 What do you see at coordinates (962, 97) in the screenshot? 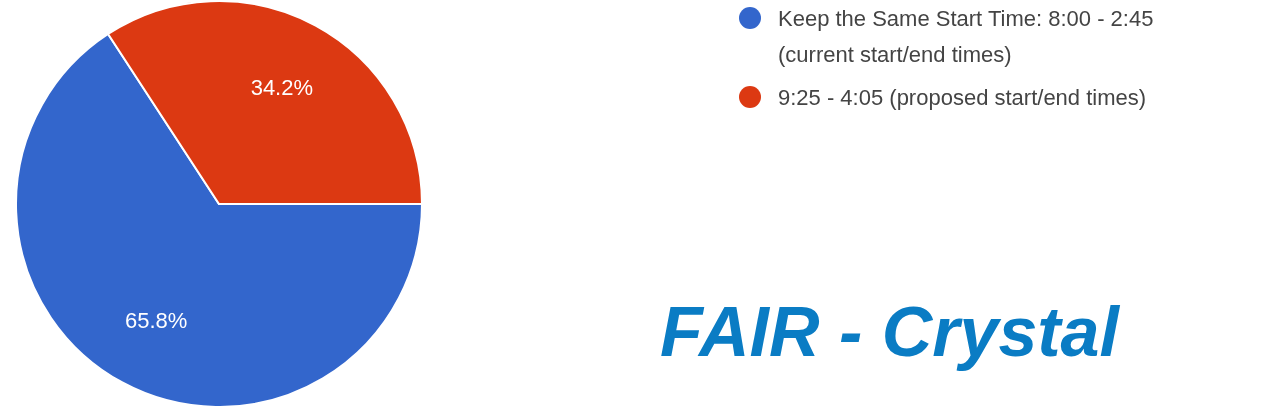
I see `legend-label: 9:25 - 4:05 (proposed start/end times)` at bounding box center [962, 97].